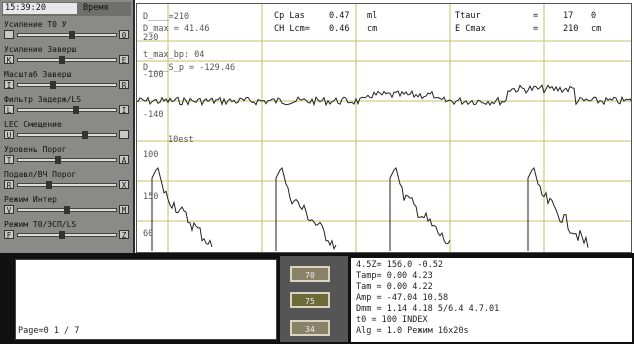  I want to click on stat-label: E Cmax, so click(470, 29).